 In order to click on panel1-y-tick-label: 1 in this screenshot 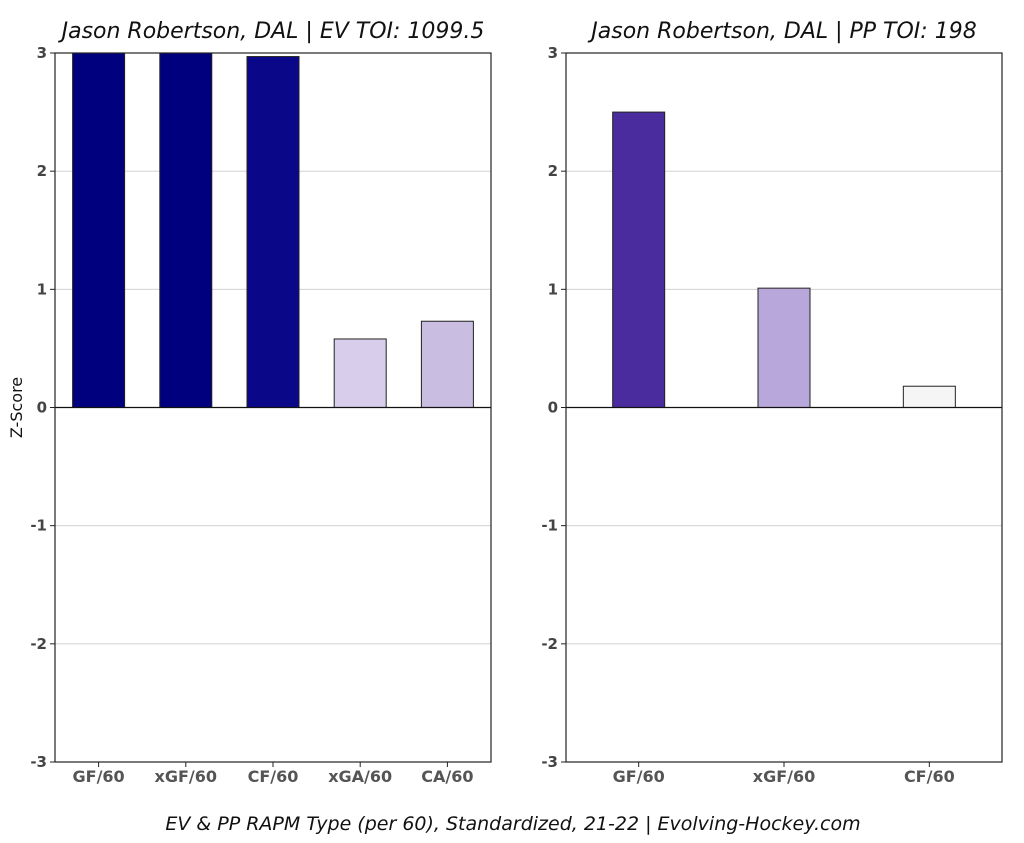, I will do `click(42, 289)`.